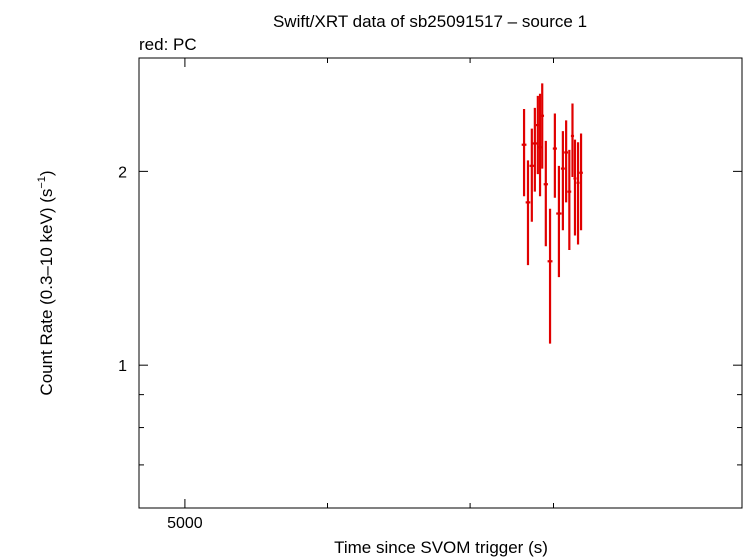 The image size is (746, 558). What do you see at coordinates (441, 547) in the screenshot?
I see `x-axis-label: Time since SVOM trigger (s)` at bounding box center [441, 547].